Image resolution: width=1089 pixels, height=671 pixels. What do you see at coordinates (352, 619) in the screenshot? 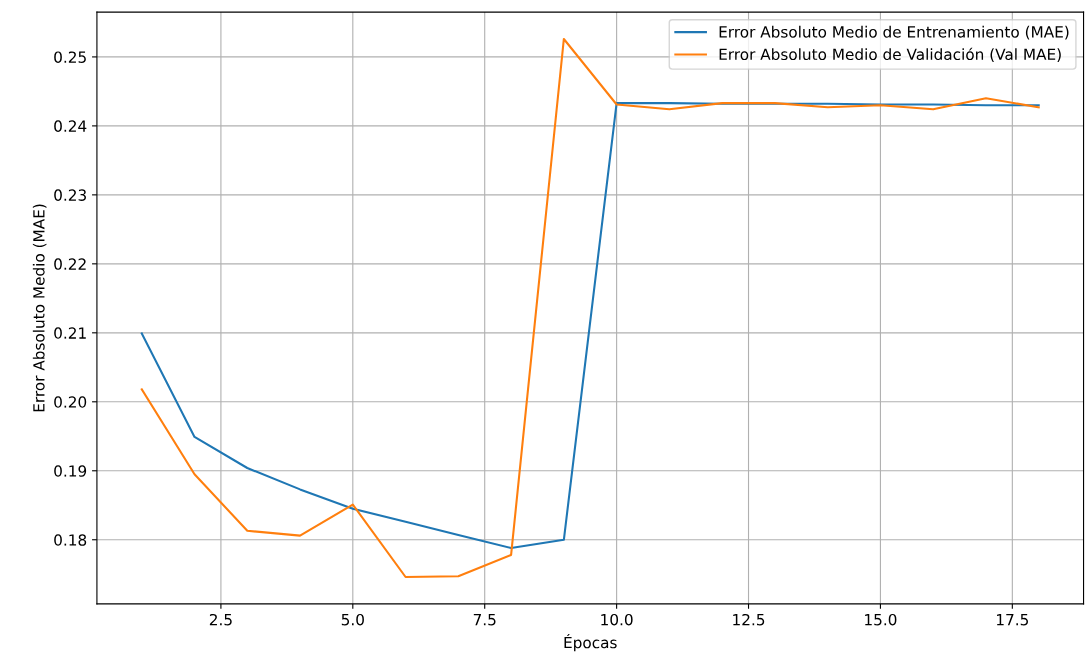
I see `x-tick-label: 5.0` at bounding box center [352, 619].